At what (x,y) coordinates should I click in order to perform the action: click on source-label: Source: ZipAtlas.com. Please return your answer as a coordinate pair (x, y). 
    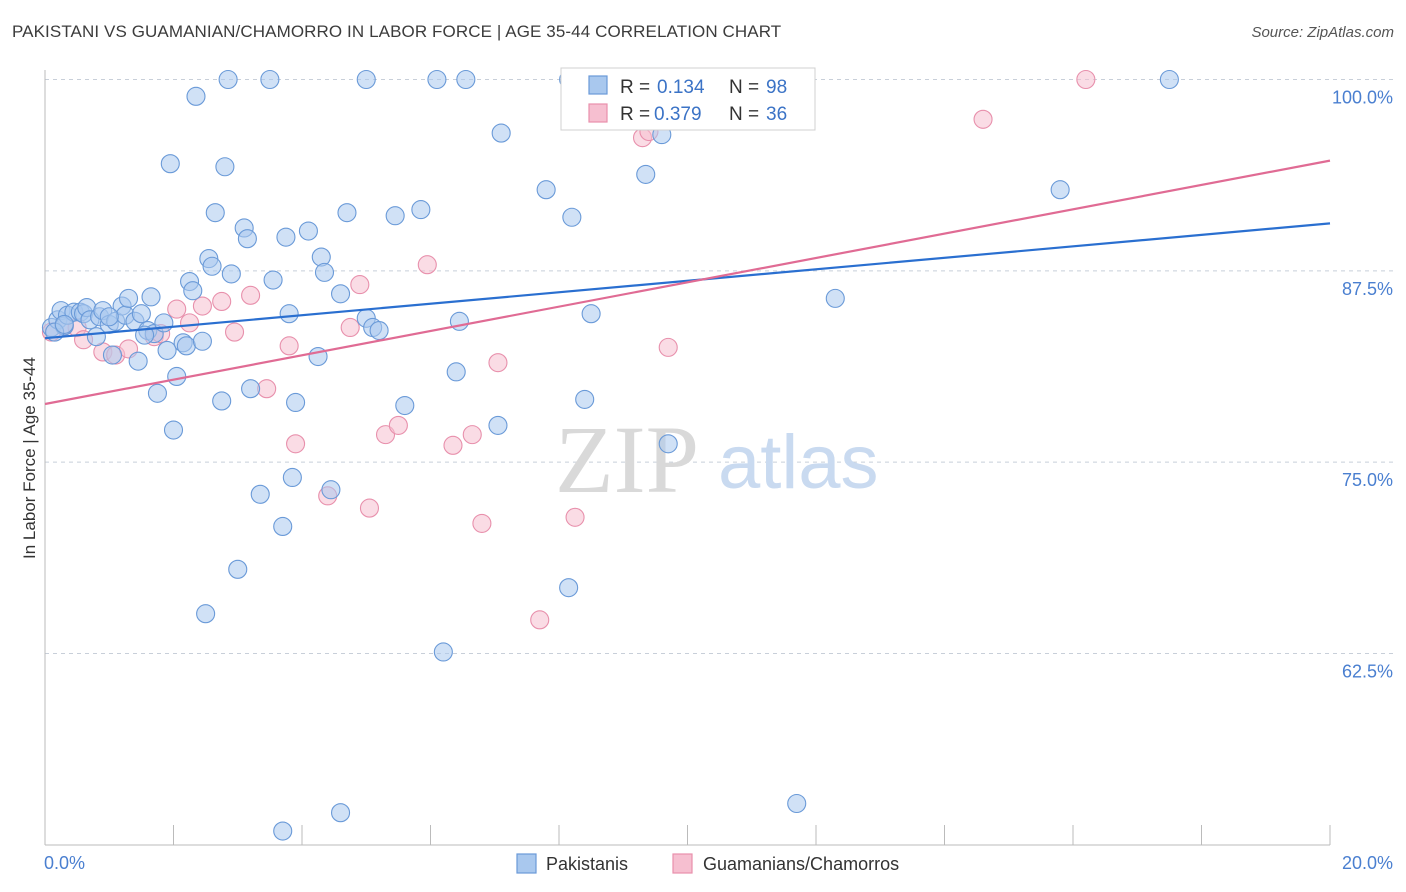
    Looking at the image, I should click on (1322, 32).